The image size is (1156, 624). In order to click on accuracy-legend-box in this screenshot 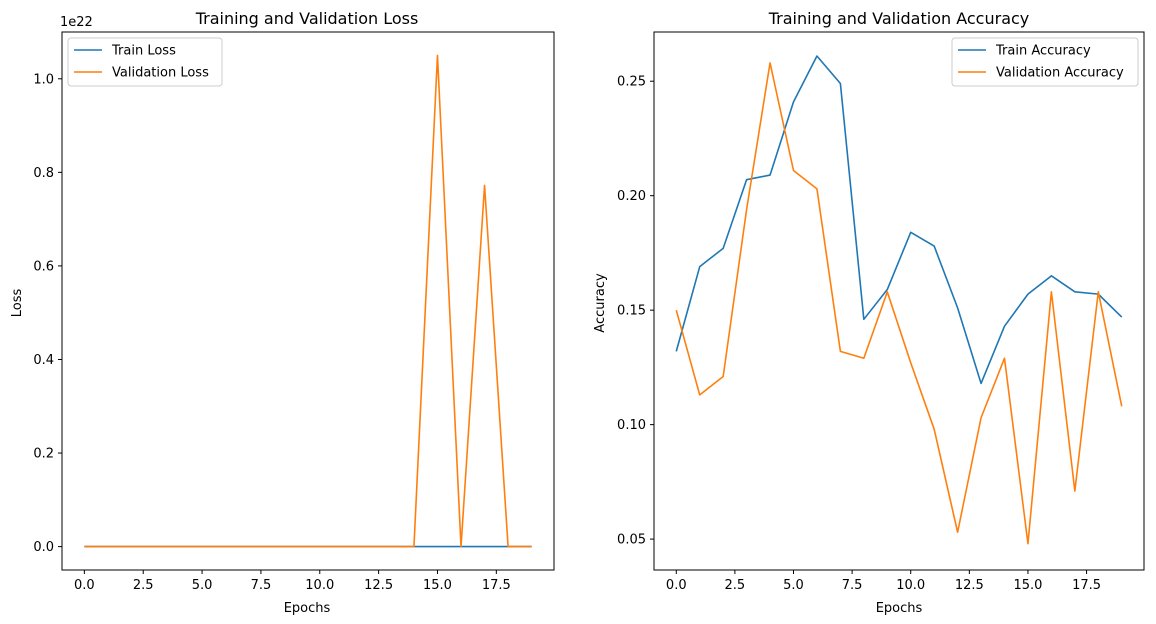, I will do `click(1045, 62)`.